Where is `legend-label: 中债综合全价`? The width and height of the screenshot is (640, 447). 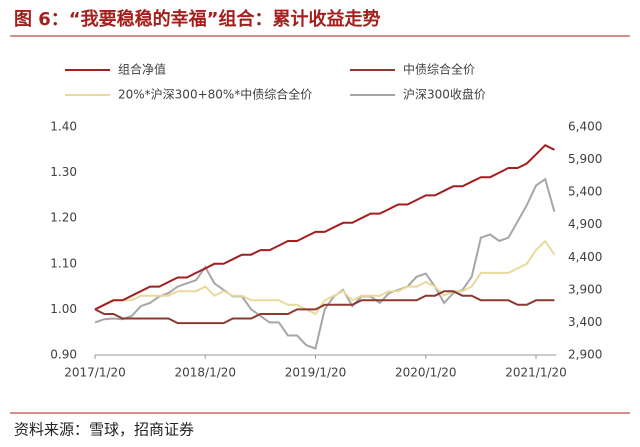 legend-label: 中债综合全价 is located at coordinates (439, 69).